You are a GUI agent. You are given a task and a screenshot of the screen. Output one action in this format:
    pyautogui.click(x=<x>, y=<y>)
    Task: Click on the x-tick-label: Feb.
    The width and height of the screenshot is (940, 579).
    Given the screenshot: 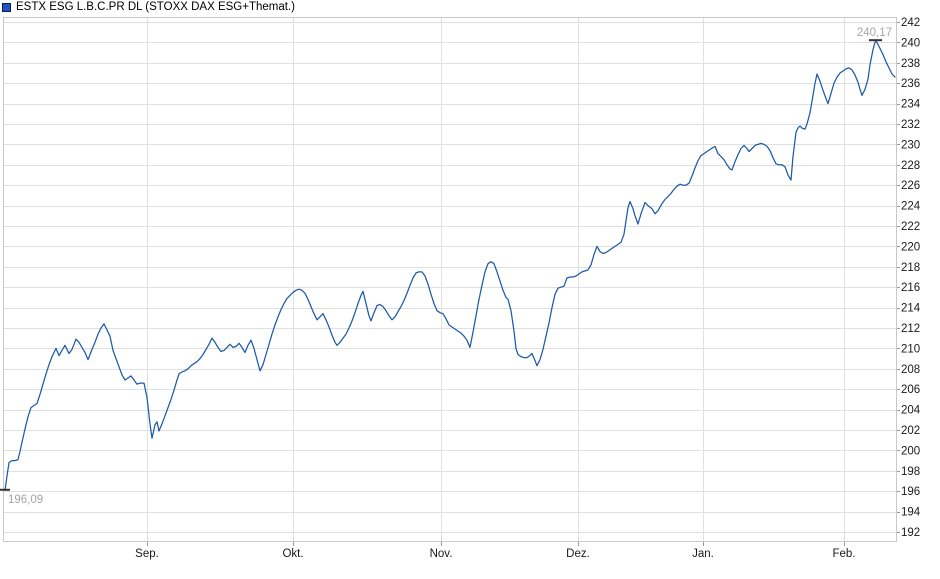 What is the action you would take?
    pyautogui.click(x=843, y=554)
    